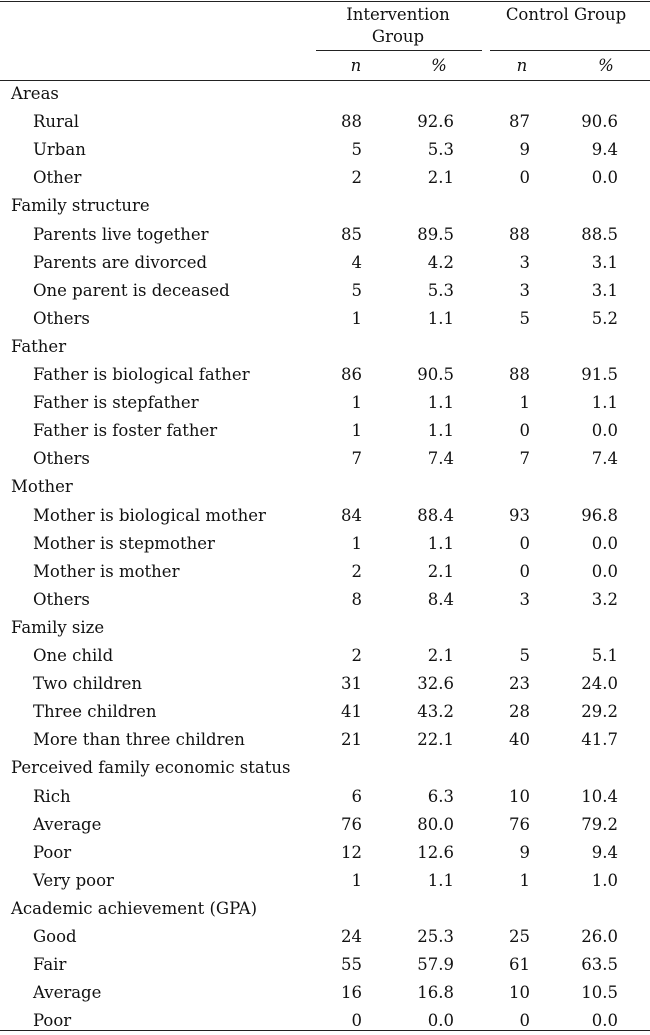 This screenshot has height=1035, width=650. What do you see at coordinates (439, 65) in the screenshot?
I see `intervention-pct-header: %` at bounding box center [439, 65].